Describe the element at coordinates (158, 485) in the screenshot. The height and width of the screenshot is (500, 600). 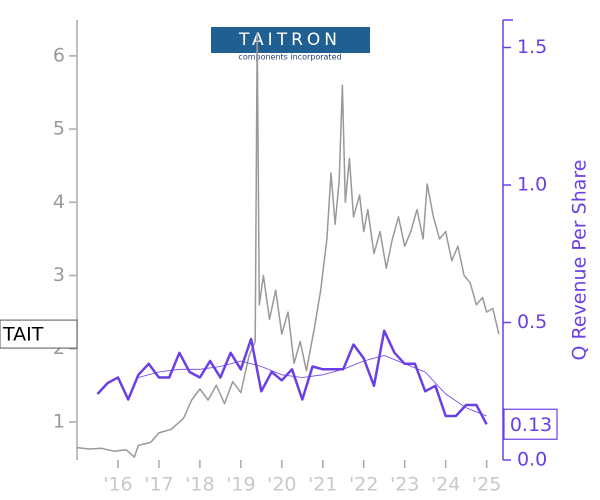
I see `x-tick-label: '17` at that location.